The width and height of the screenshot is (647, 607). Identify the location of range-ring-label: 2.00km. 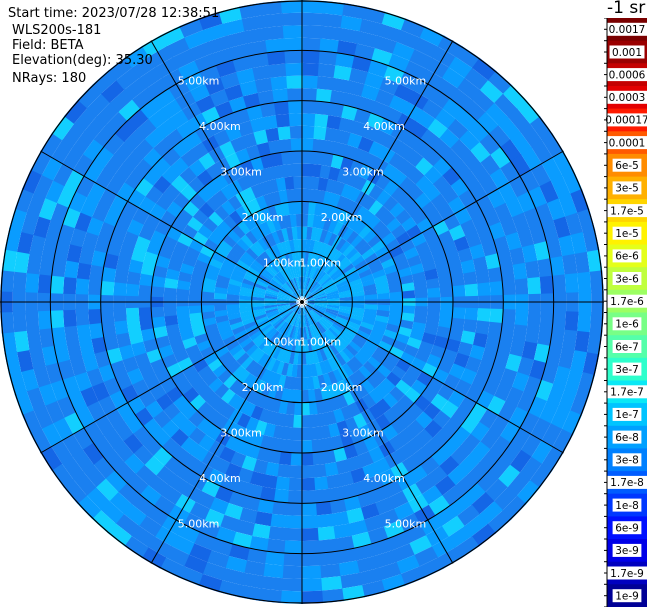
(263, 387).